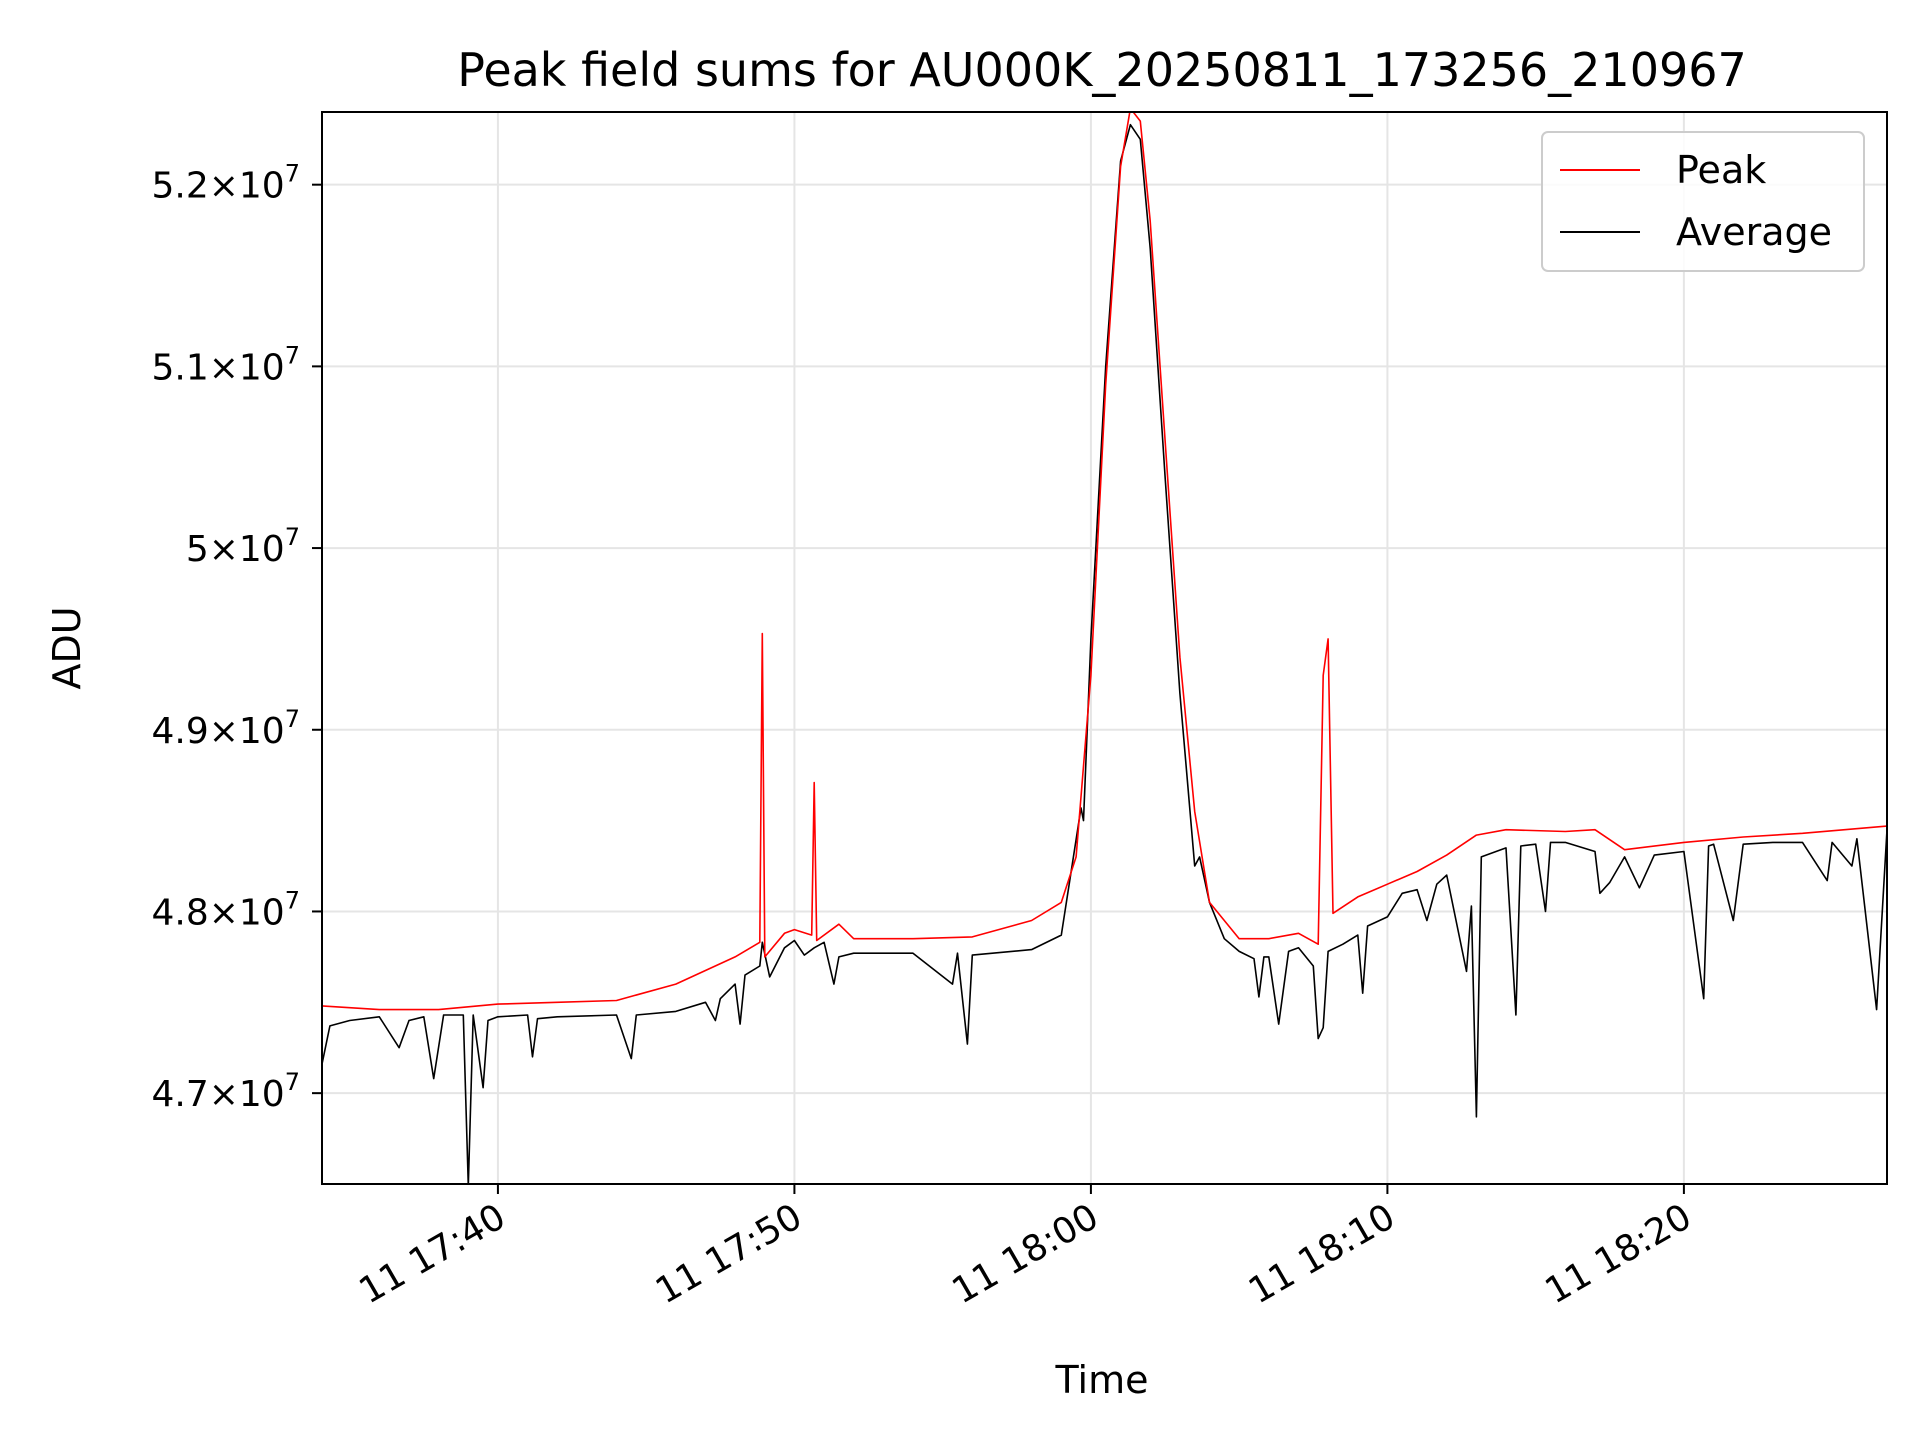 This screenshot has height=1440, width=1920. Describe the element at coordinates (432, 1254) in the screenshot. I see `x-tick-label: 11 17:40` at that location.